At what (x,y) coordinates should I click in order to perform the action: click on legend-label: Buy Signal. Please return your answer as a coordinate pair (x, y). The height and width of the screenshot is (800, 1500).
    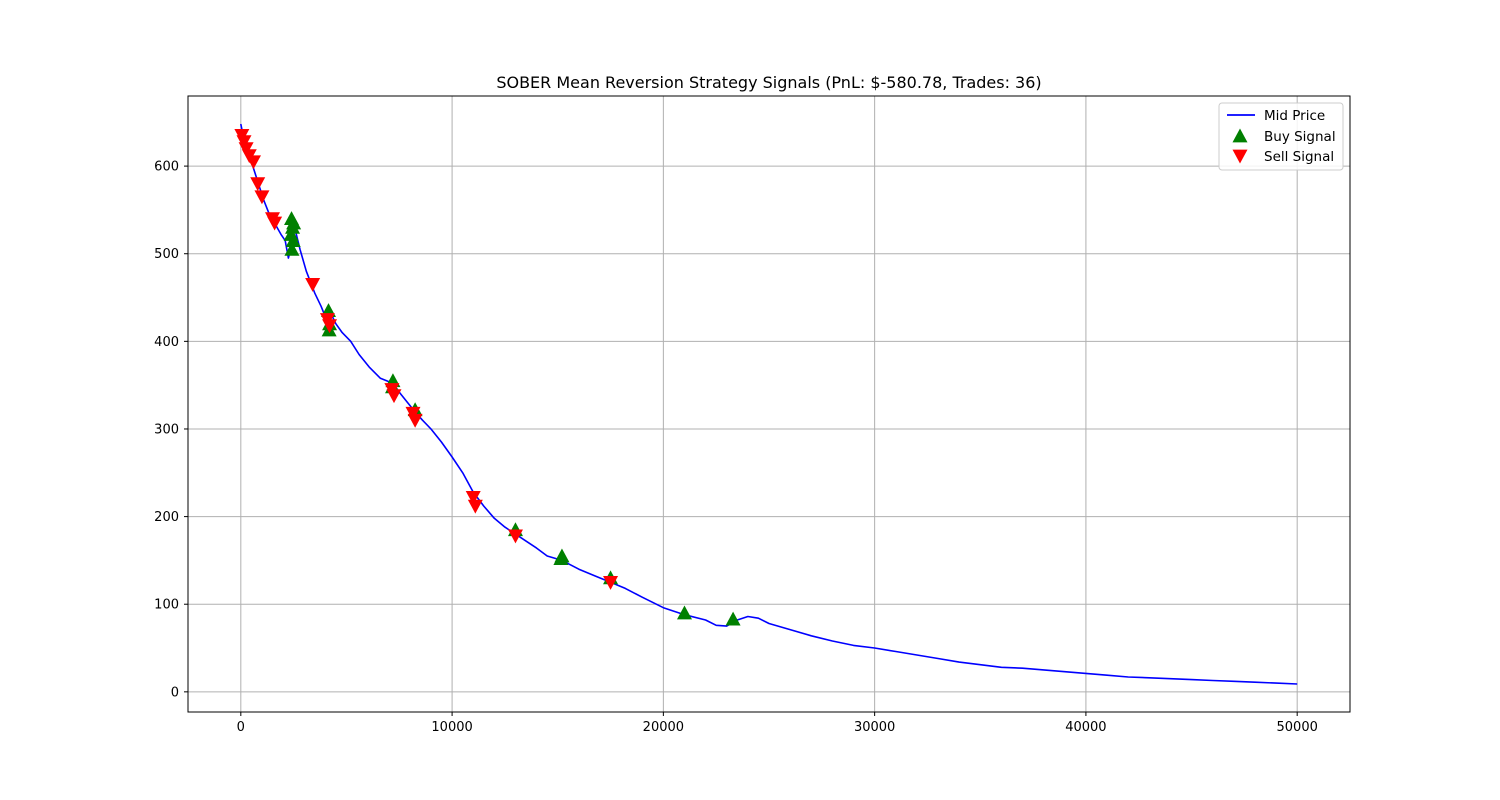
    Looking at the image, I should click on (1300, 137).